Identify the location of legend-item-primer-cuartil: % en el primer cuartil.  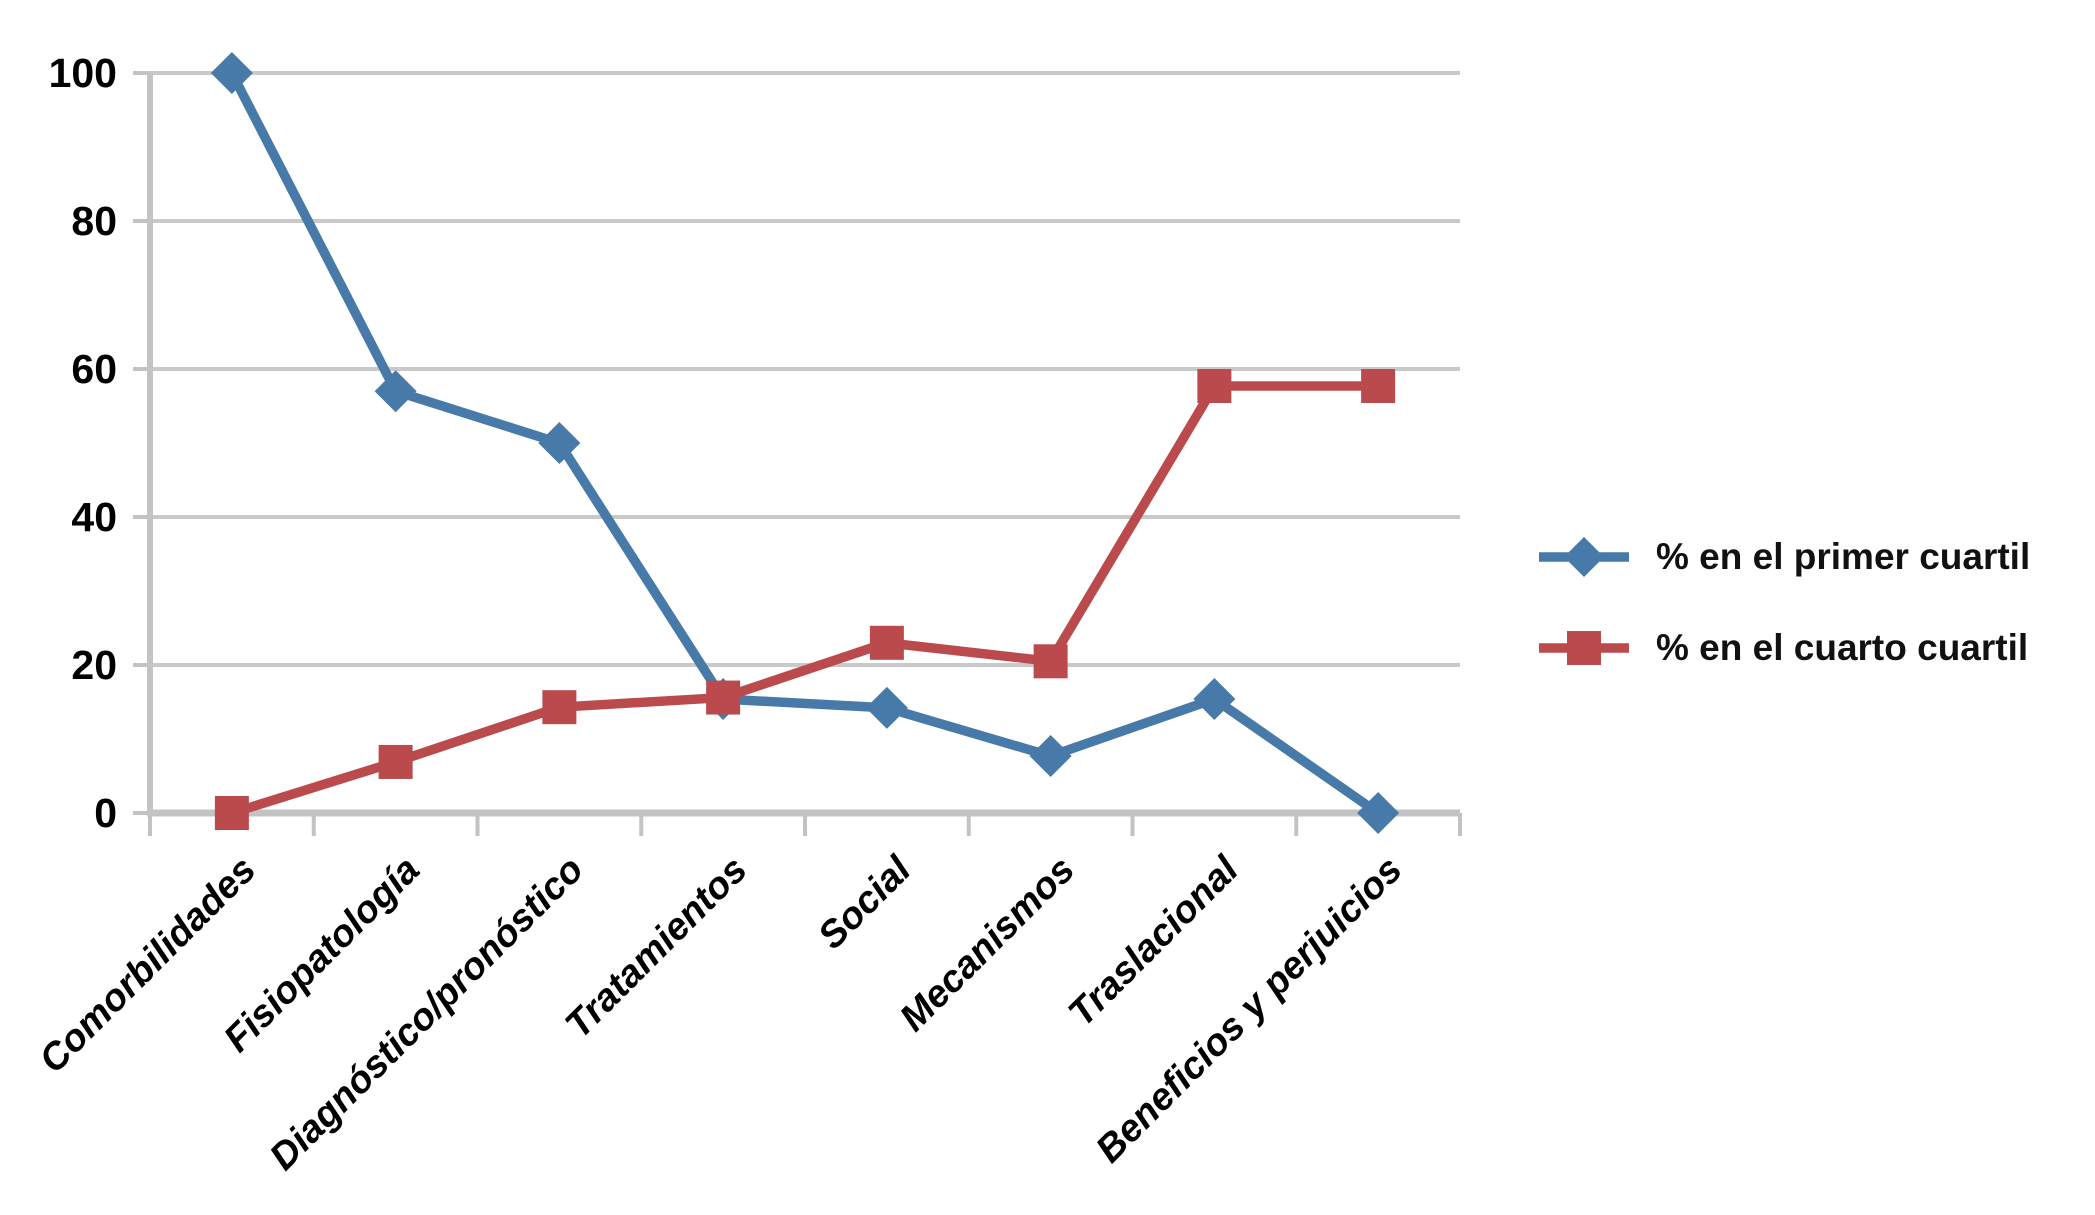
(1784, 557).